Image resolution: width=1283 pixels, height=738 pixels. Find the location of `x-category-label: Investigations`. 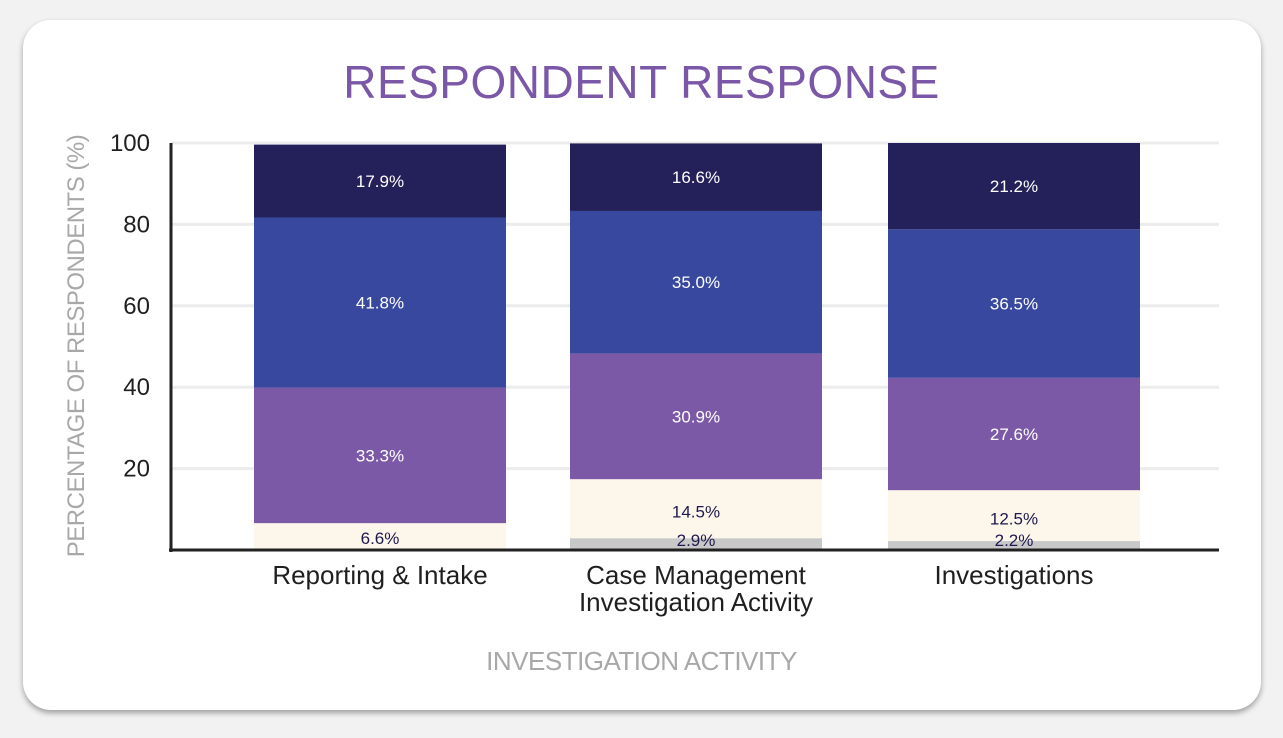

x-category-label: Investigations is located at coordinates (1014, 575).